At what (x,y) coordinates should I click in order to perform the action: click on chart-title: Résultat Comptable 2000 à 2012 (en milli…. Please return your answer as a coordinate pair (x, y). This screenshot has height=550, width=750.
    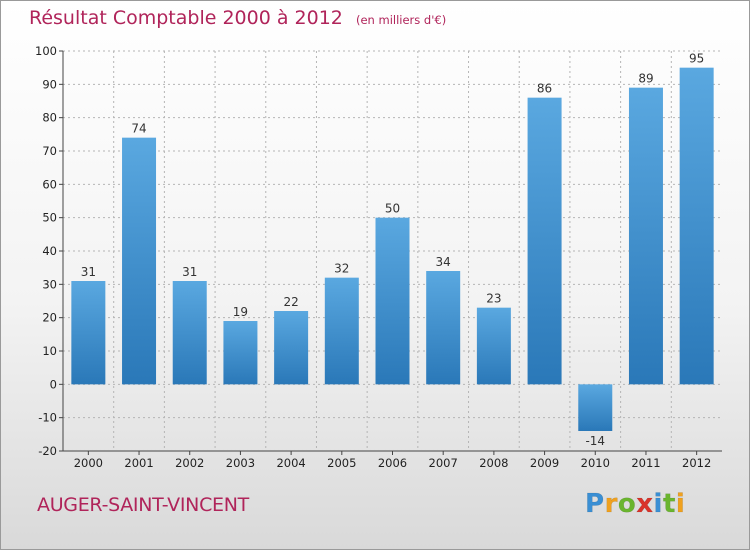
    Looking at the image, I should click on (237, 18).